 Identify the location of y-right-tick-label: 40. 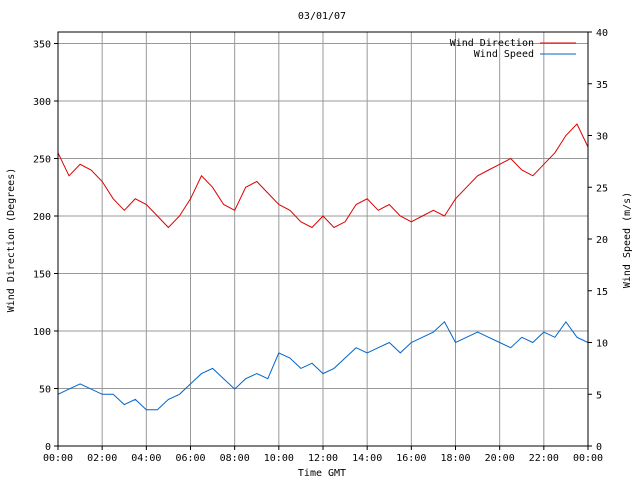
(602, 33).